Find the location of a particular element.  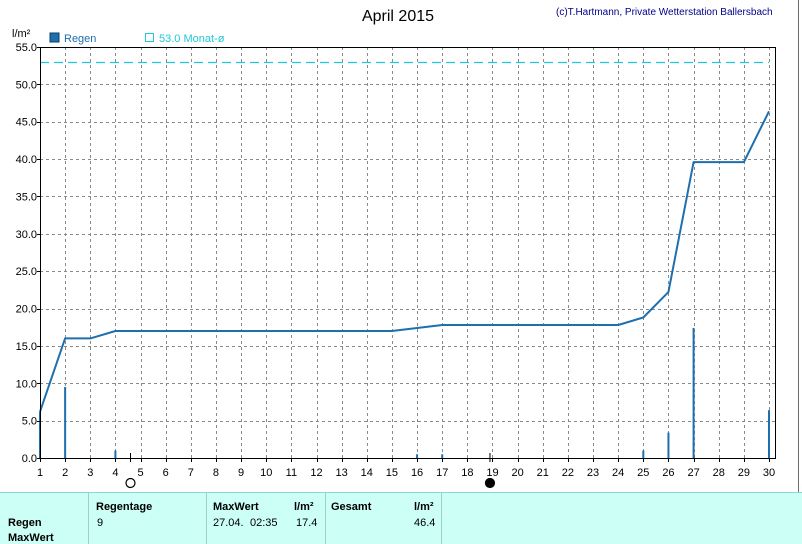

x-tick-label: 6 is located at coordinates (166, 473).